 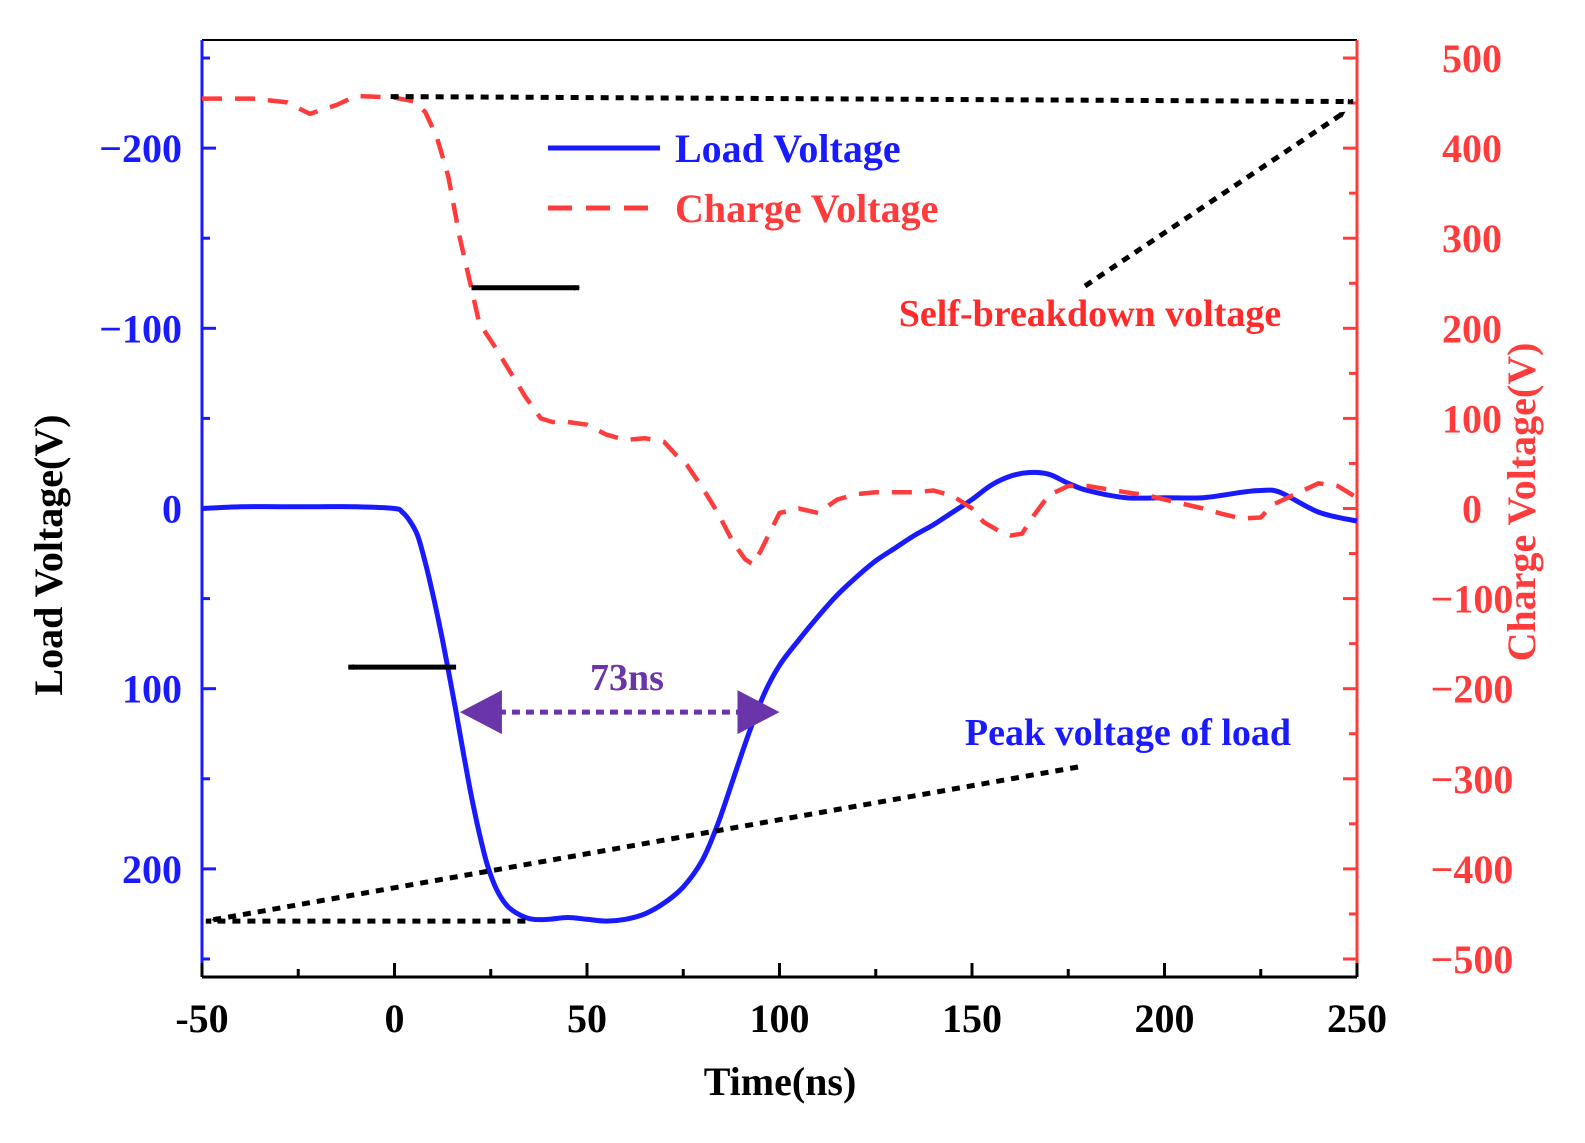 What do you see at coordinates (1472, 58) in the screenshot?
I see `right-tick-label: 500` at bounding box center [1472, 58].